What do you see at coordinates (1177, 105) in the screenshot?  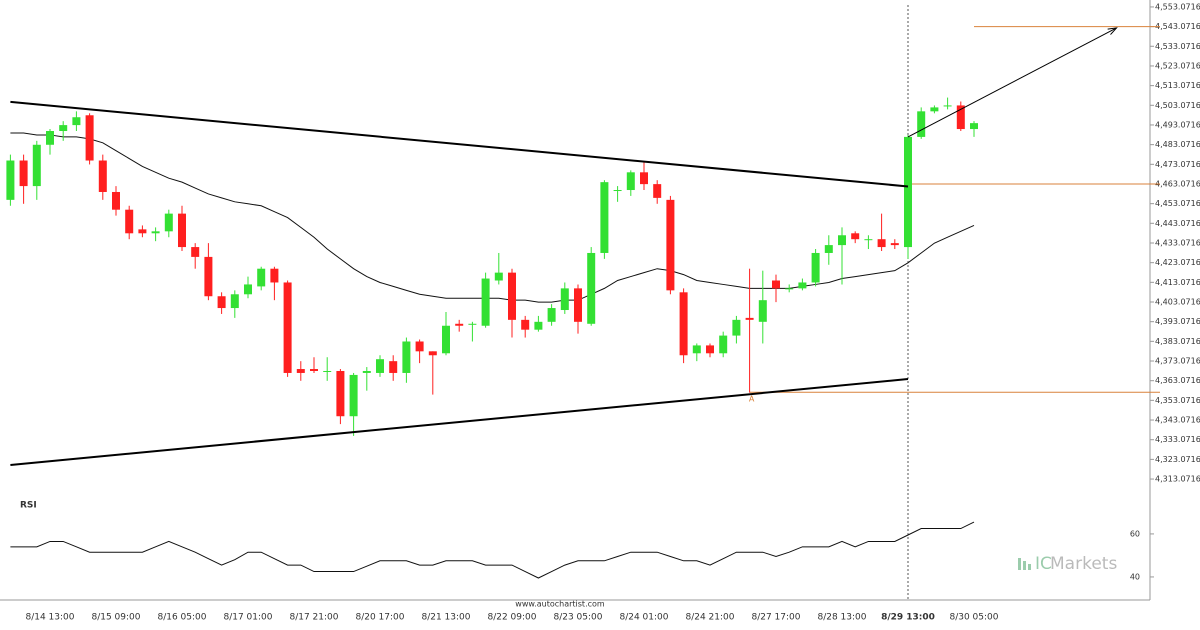 I see `y-tick-label: 4,503.0716` at bounding box center [1177, 105].